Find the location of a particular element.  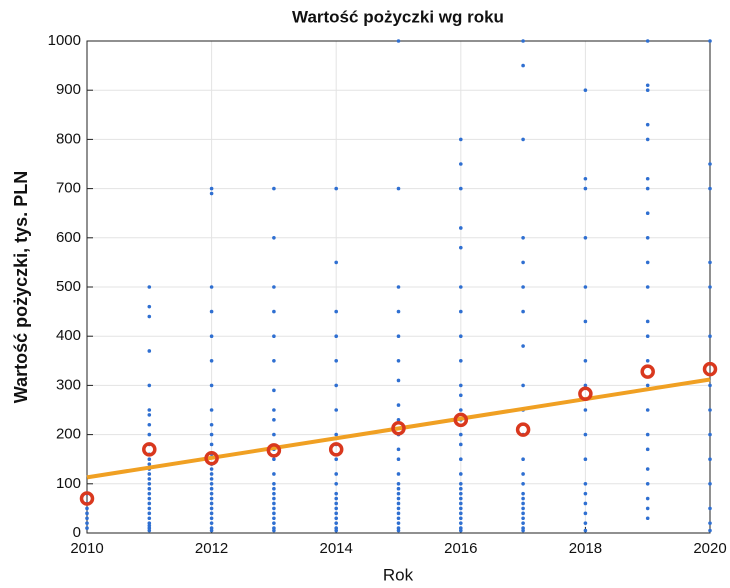

y-tick-label: 0 is located at coordinates (77, 532).